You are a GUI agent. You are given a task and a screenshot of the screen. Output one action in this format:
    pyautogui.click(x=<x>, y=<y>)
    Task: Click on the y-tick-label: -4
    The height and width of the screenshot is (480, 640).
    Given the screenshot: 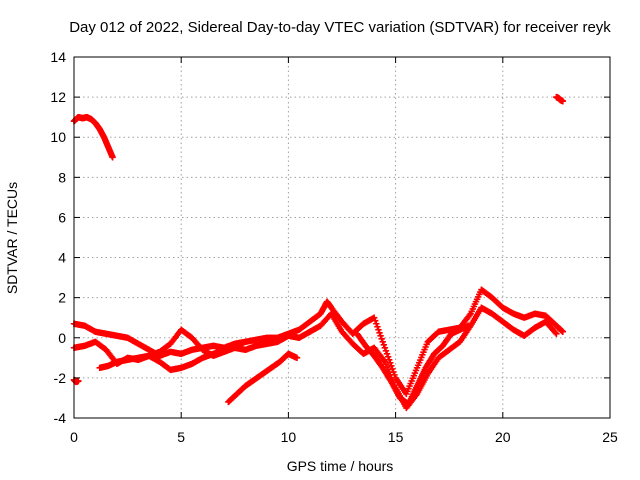 What is the action you would take?
    pyautogui.click(x=60, y=418)
    